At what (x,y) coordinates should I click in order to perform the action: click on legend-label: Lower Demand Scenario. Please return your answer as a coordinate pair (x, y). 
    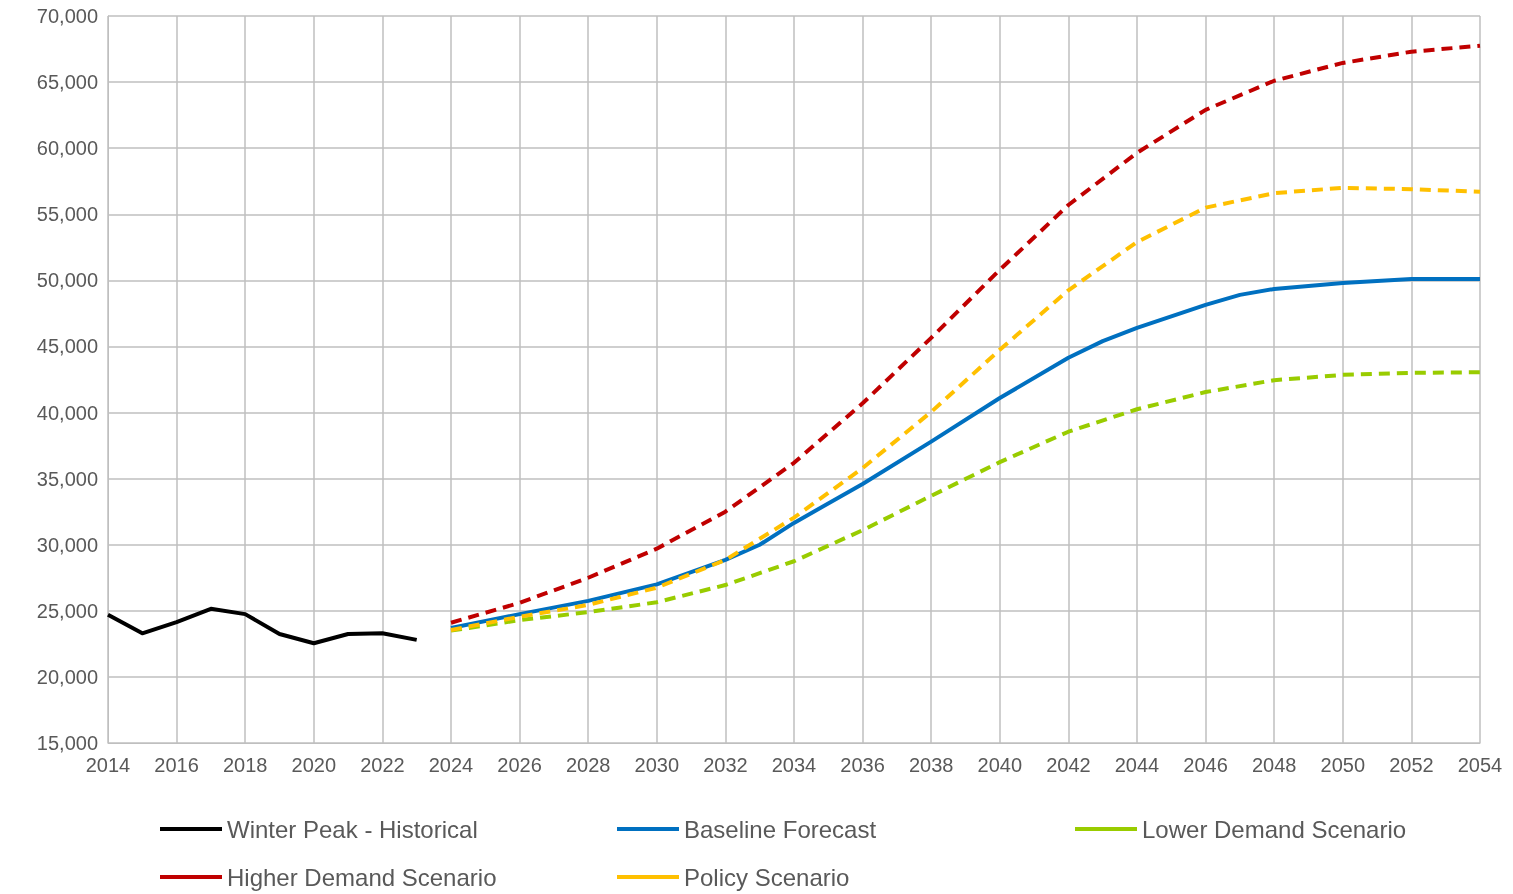
    Looking at the image, I should click on (1274, 829).